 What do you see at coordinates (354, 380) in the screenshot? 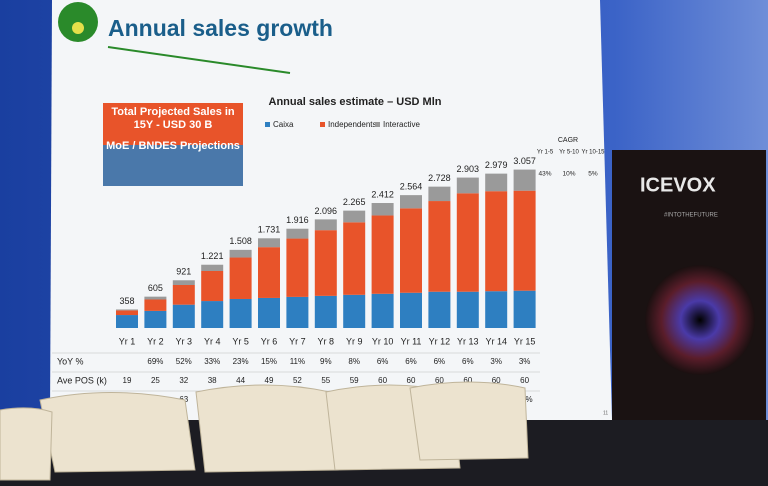
I see `table-cell: 59` at bounding box center [354, 380].